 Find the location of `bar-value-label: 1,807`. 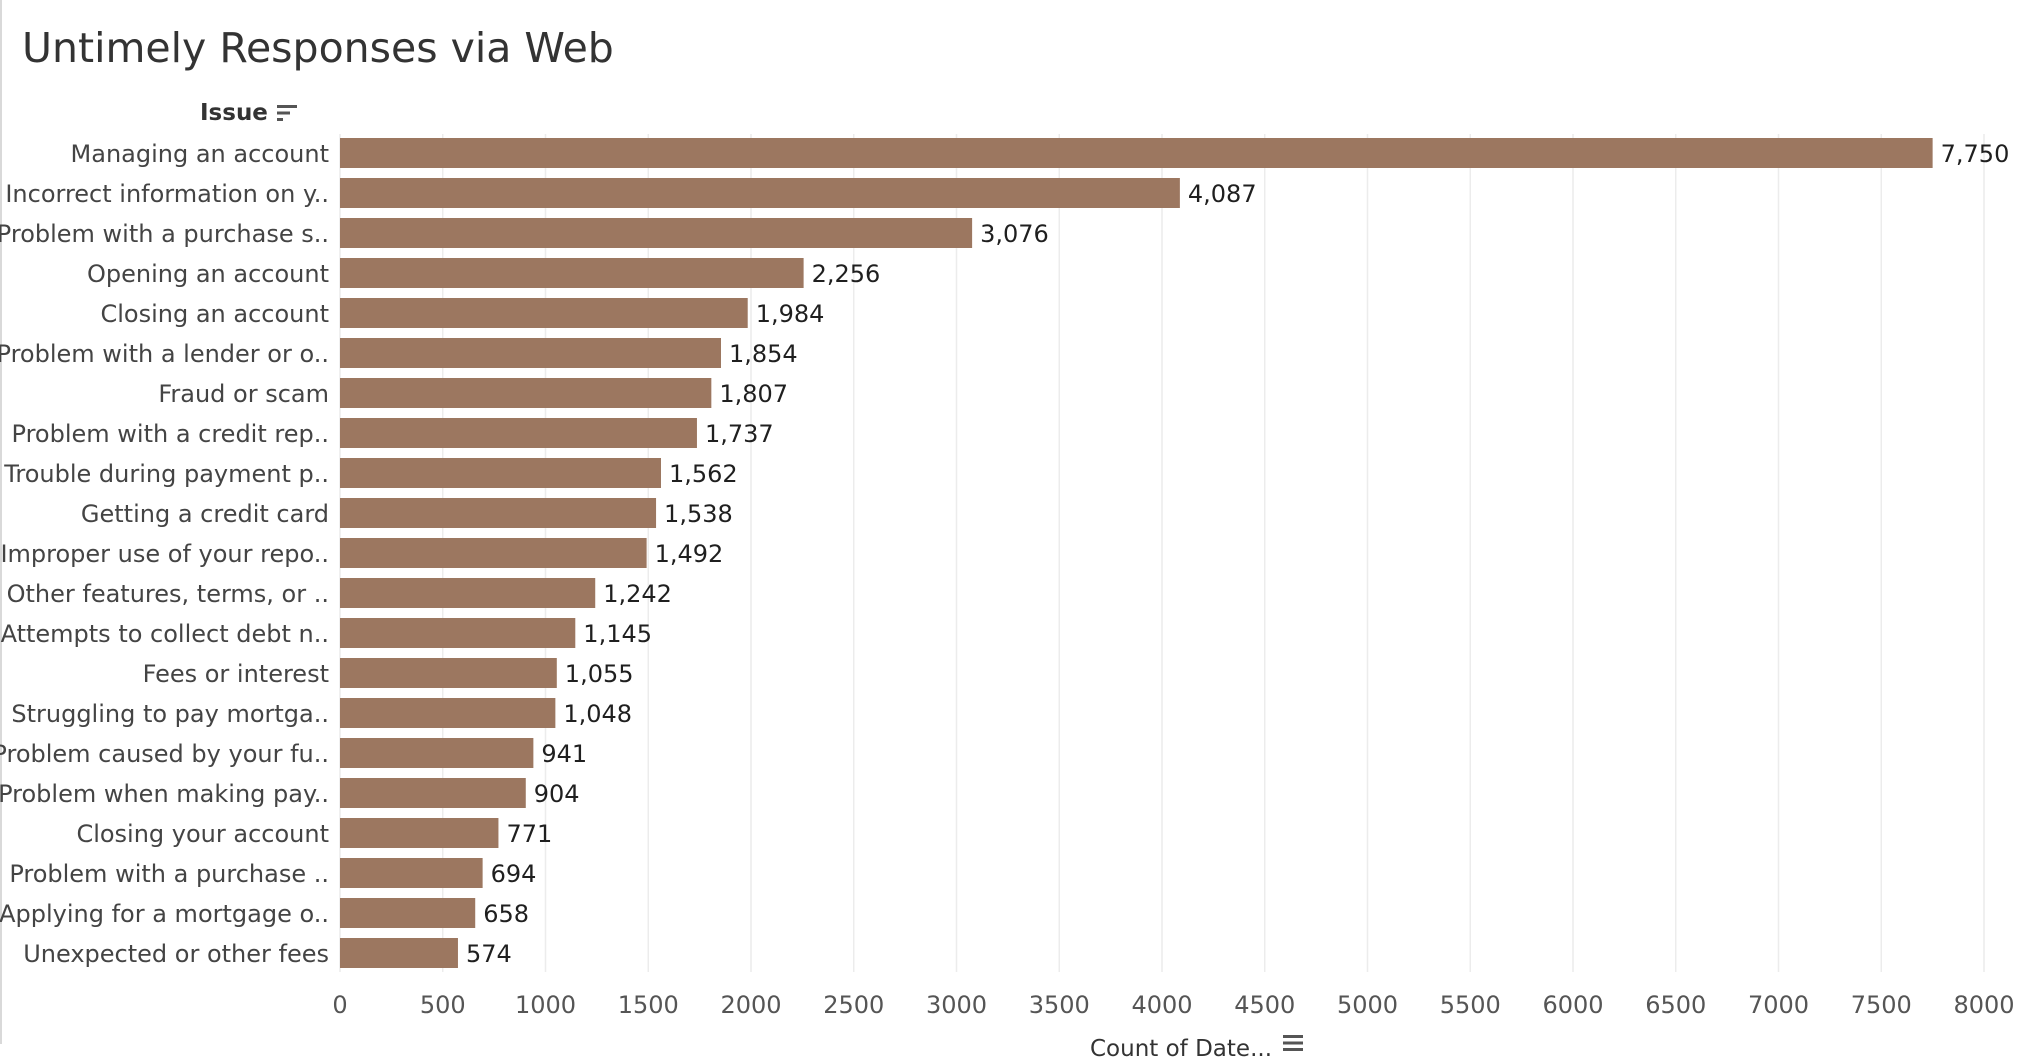

bar-value-label: 1,807 is located at coordinates (753, 394).